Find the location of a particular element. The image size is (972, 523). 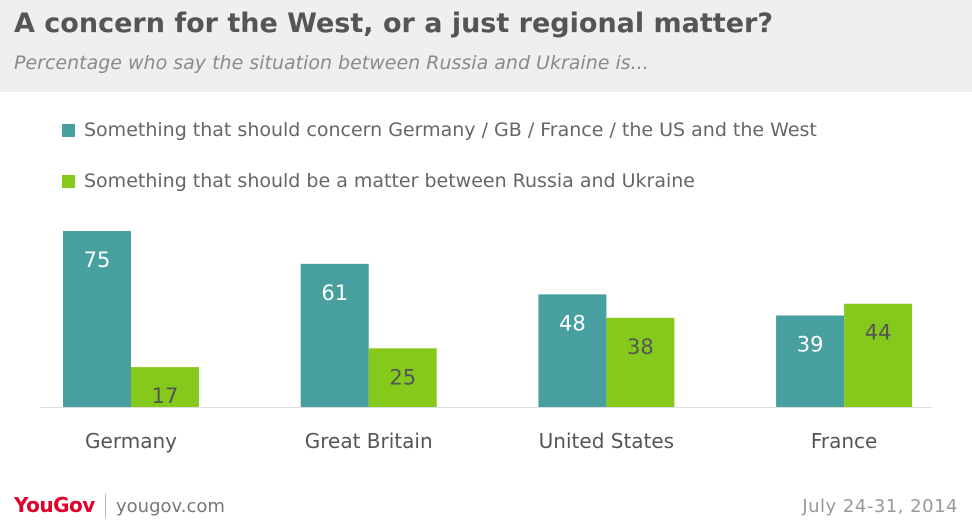

footer-date: July 24-31, 2014 is located at coordinates (880, 506).